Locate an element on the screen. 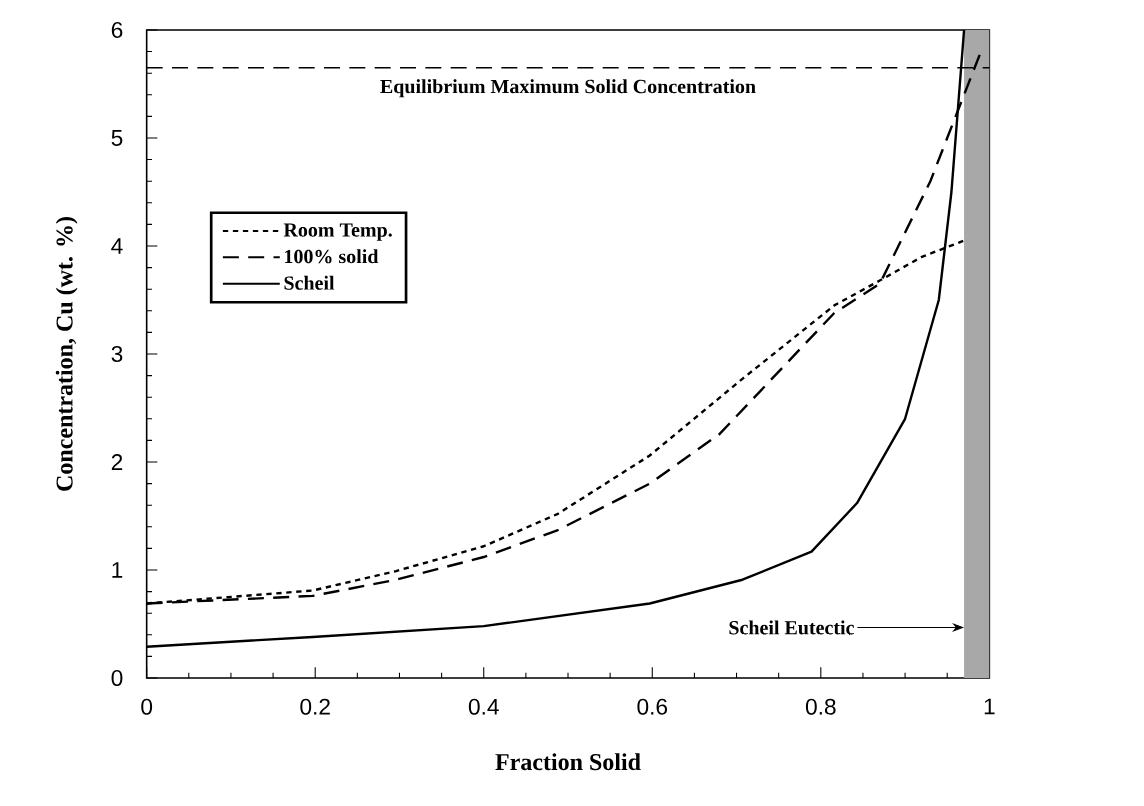 The height and width of the screenshot is (806, 1144). legend-label: 100% solid is located at coordinates (332, 256).